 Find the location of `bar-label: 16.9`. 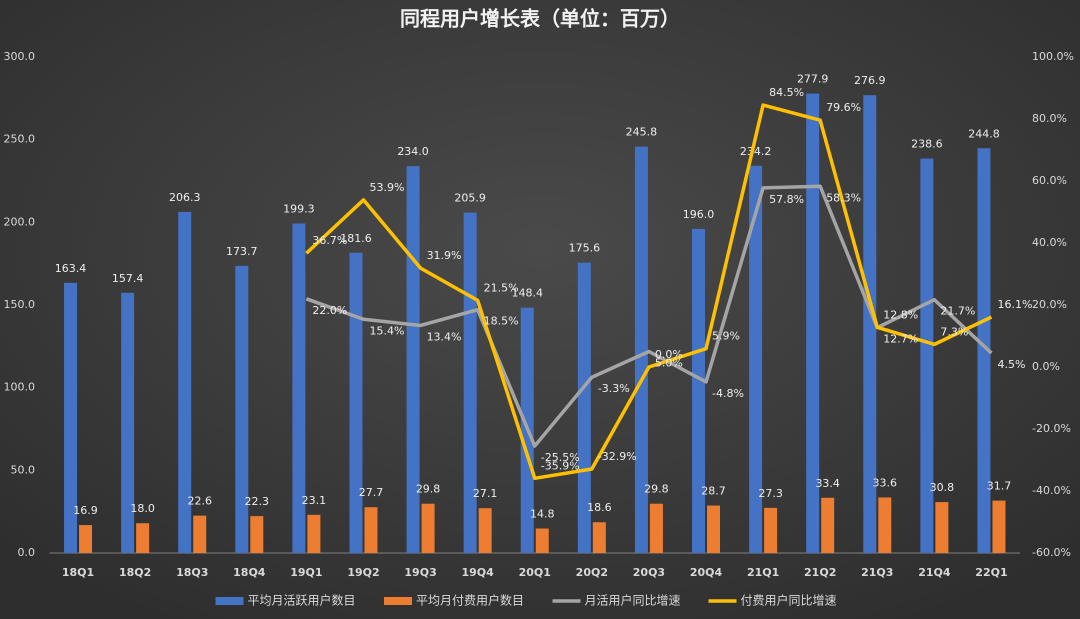

bar-label: 16.9 is located at coordinates (85, 510).